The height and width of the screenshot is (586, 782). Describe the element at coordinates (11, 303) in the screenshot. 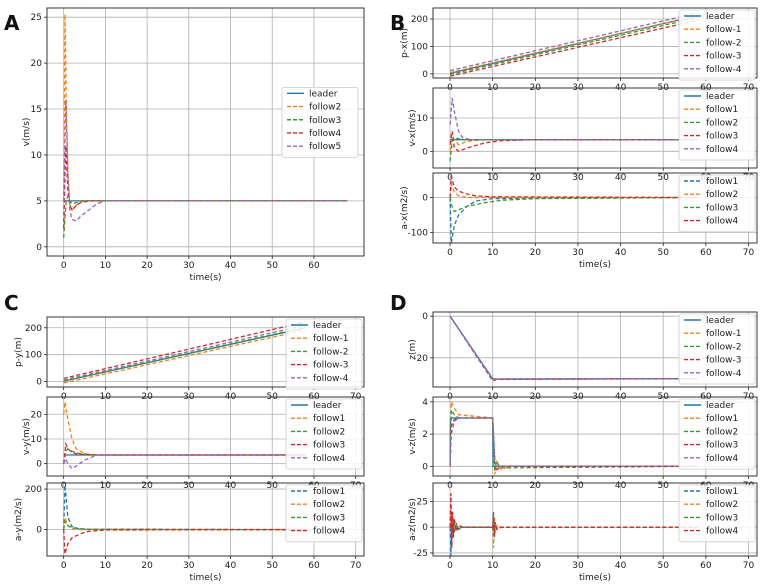

I see `panel-label: C` at that location.